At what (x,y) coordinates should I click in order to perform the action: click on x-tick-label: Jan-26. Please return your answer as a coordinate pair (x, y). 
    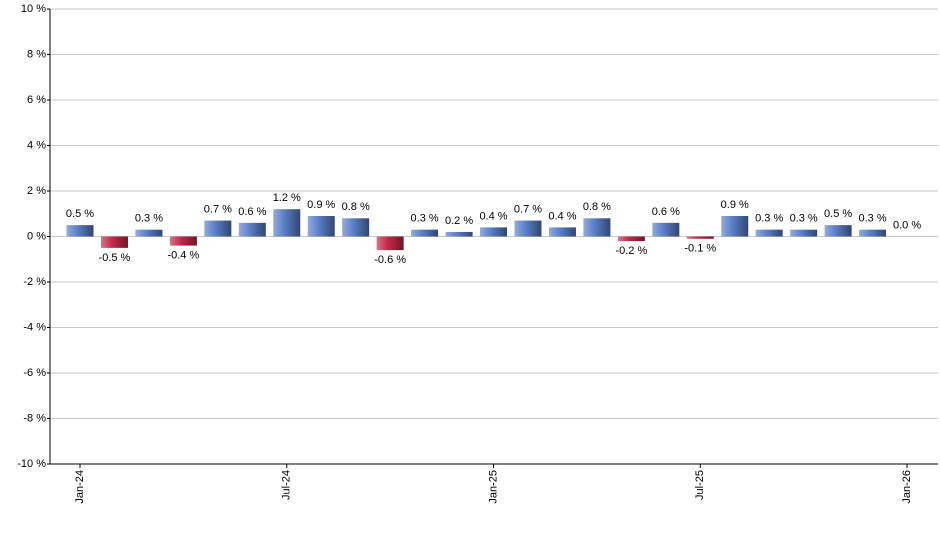
    Looking at the image, I should click on (907, 487).